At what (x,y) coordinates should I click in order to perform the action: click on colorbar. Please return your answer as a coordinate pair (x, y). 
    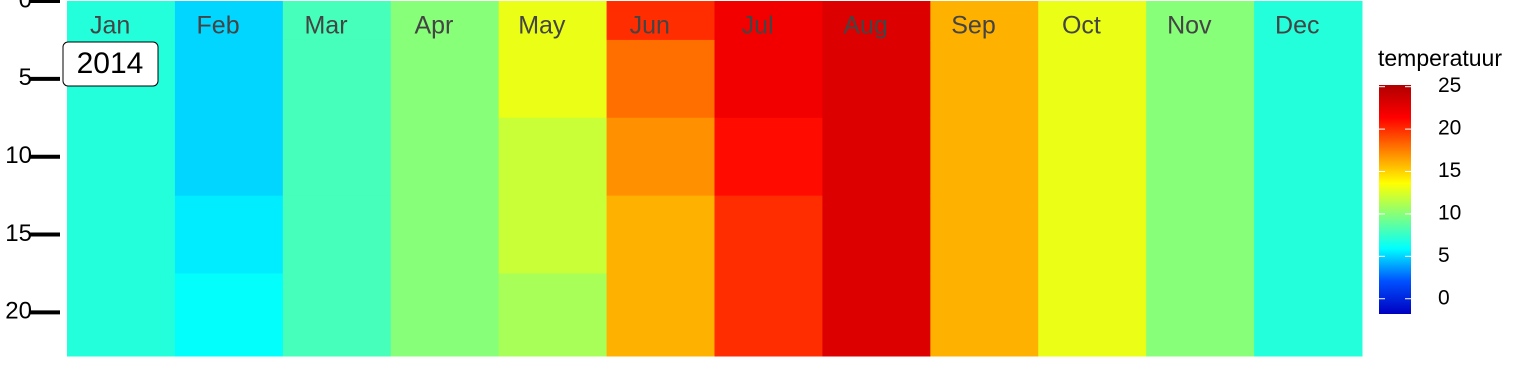
    Looking at the image, I should click on (1395, 199).